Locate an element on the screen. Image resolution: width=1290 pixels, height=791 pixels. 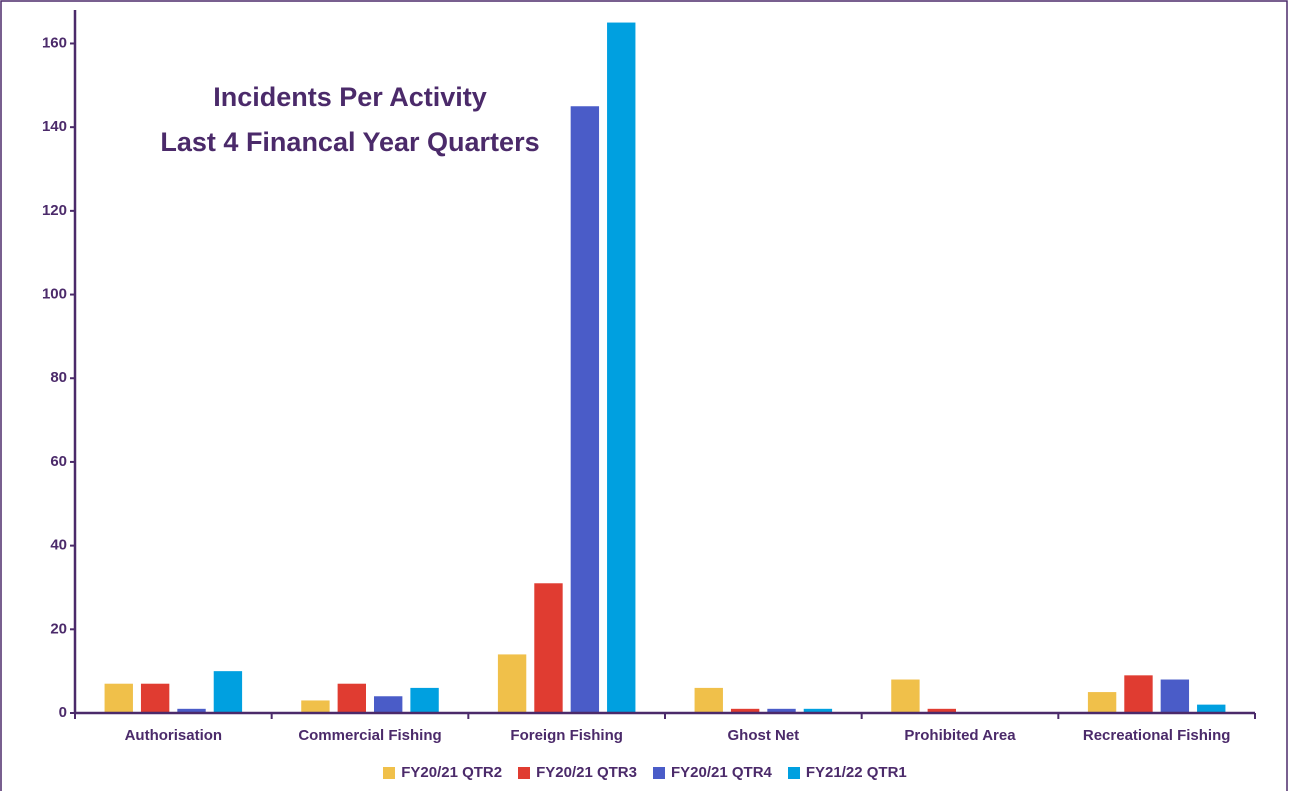
legend-item: FY20/21 QTR4 is located at coordinates (712, 772).